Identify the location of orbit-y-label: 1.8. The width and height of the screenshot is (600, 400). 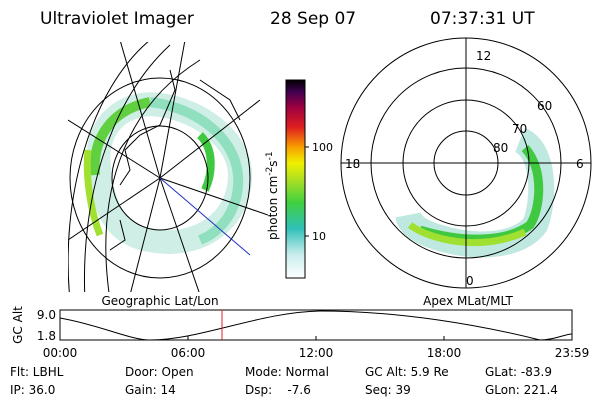
(46, 336).